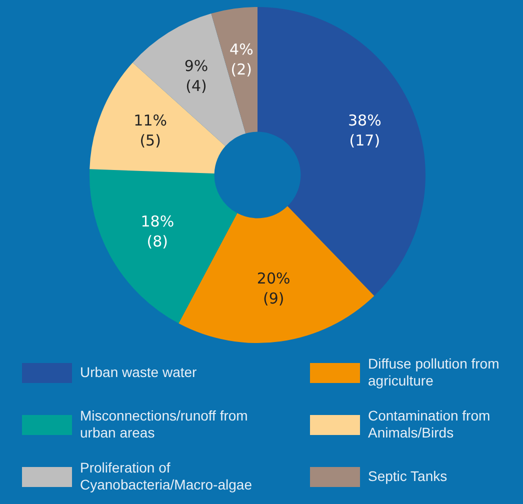  Describe the element at coordinates (434, 371) in the screenshot. I see `legend-label: Diffuse pollution from agriculture` at that location.